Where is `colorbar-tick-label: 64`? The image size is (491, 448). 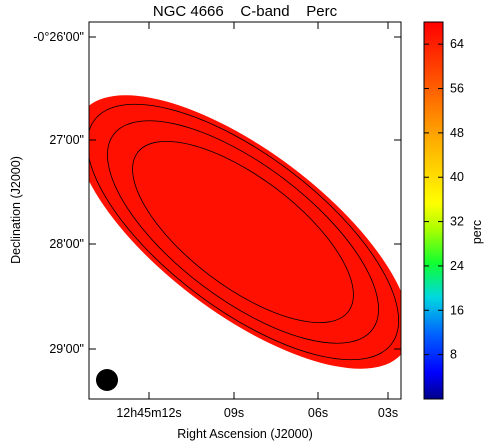
colorbar-tick-label: 64 is located at coordinates (457, 44).